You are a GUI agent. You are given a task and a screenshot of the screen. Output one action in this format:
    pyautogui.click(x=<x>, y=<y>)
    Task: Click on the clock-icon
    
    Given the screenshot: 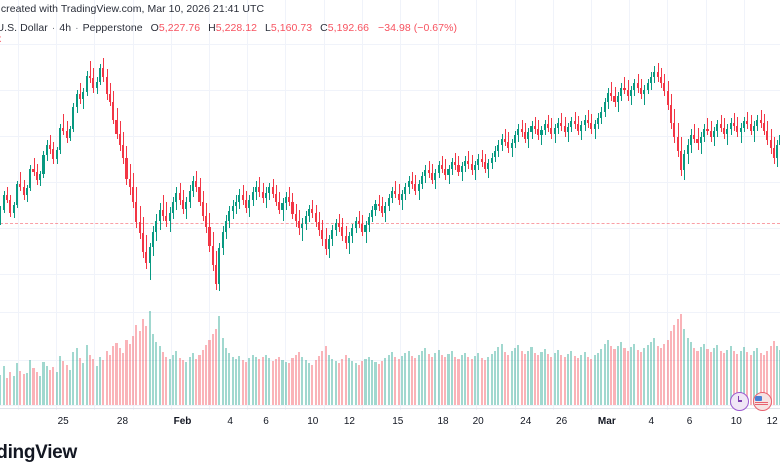 What is the action you would take?
    pyautogui.click(x=739, y=401)
    